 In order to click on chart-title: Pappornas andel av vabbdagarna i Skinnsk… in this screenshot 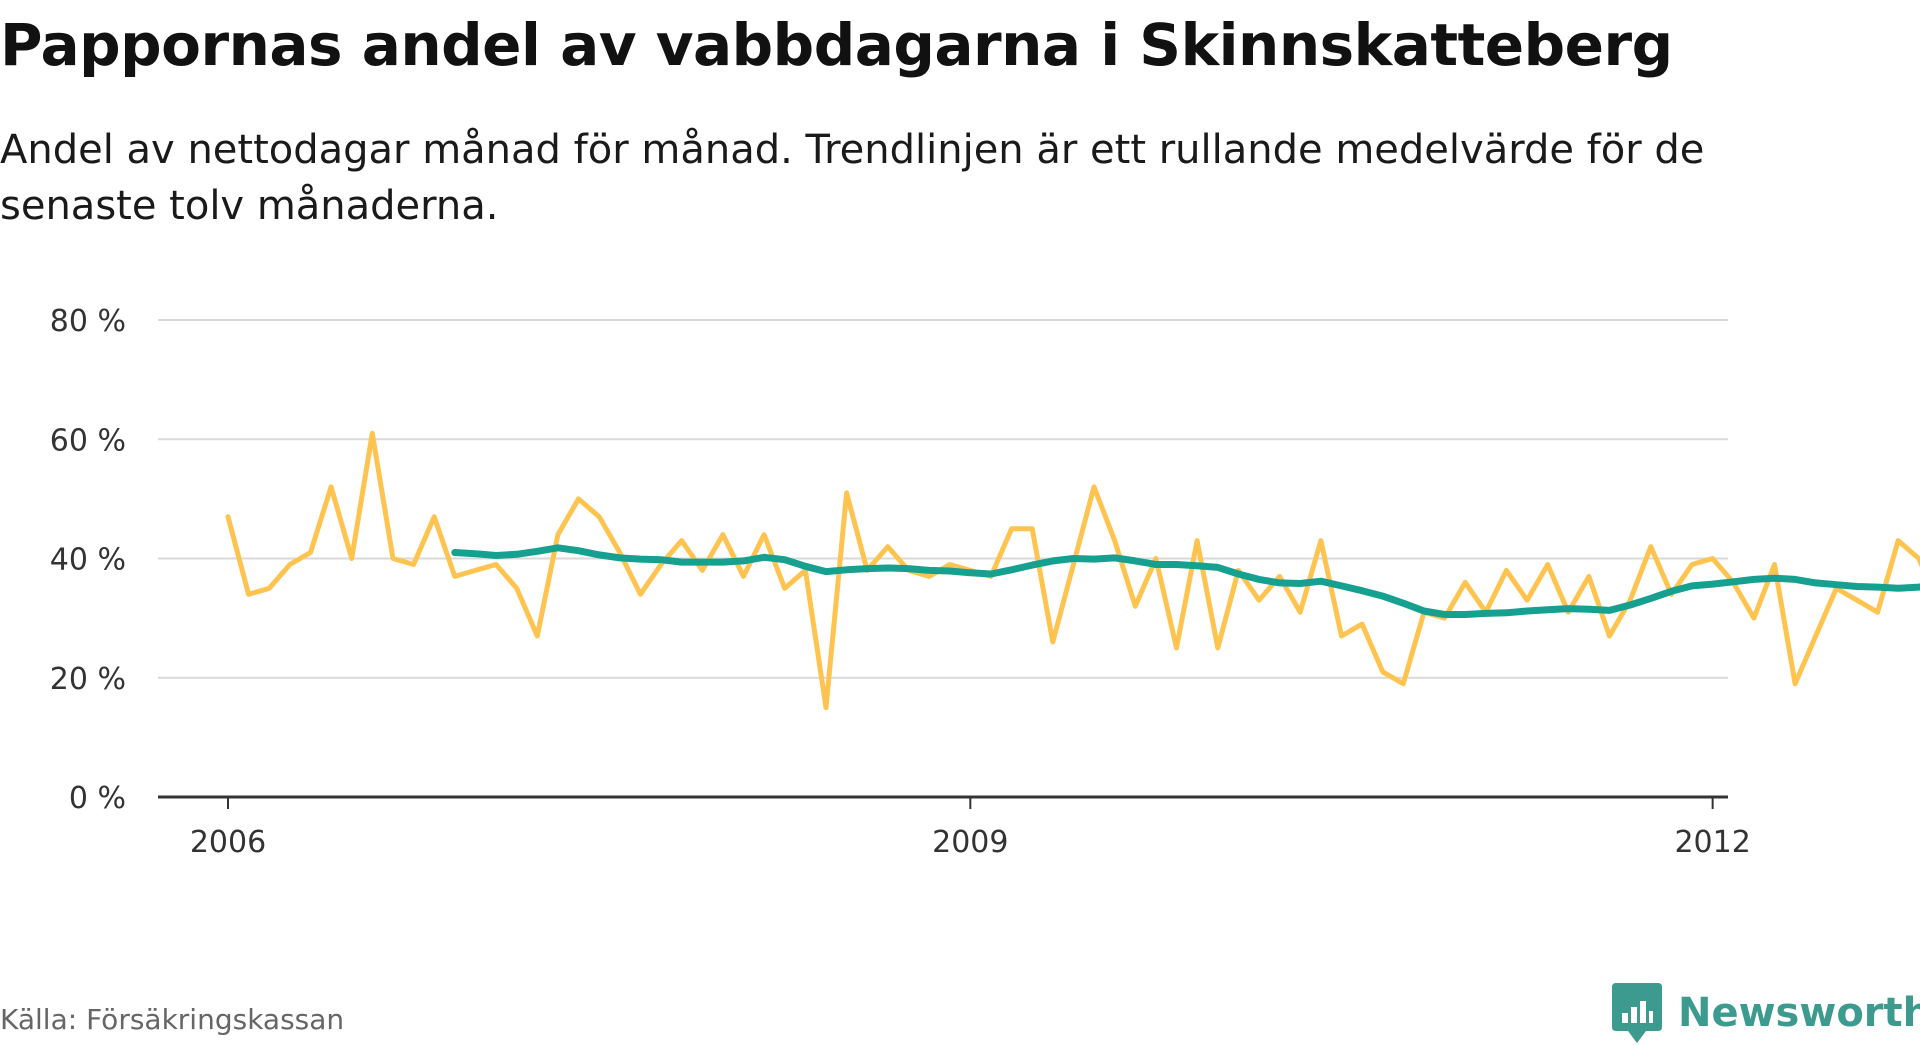, I will do `click(836, 45)`.